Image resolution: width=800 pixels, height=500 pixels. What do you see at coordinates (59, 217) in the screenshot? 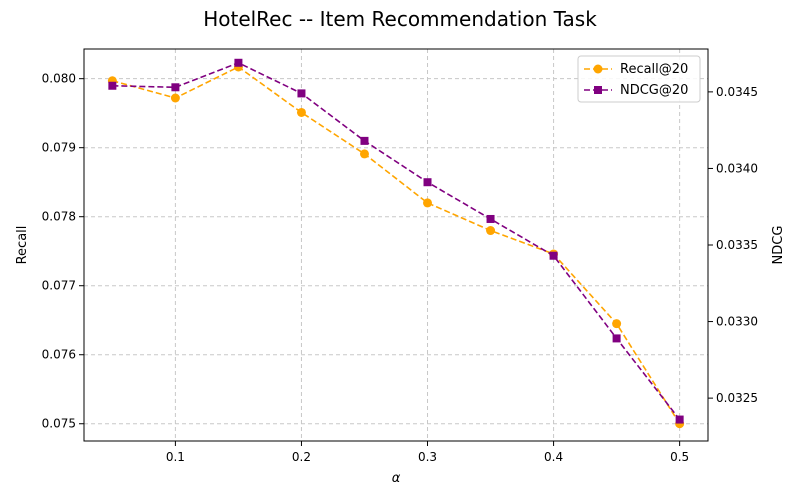
I see `left-y-tick-label: 0.078` at bounding box center [59, 217].